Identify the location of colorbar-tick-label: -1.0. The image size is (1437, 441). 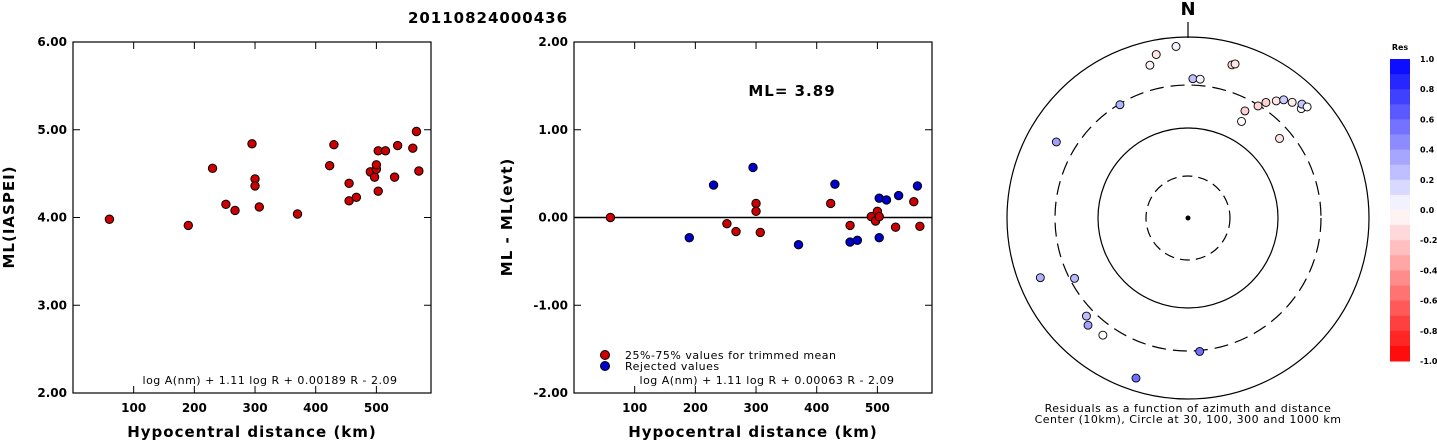
(1428, 361).